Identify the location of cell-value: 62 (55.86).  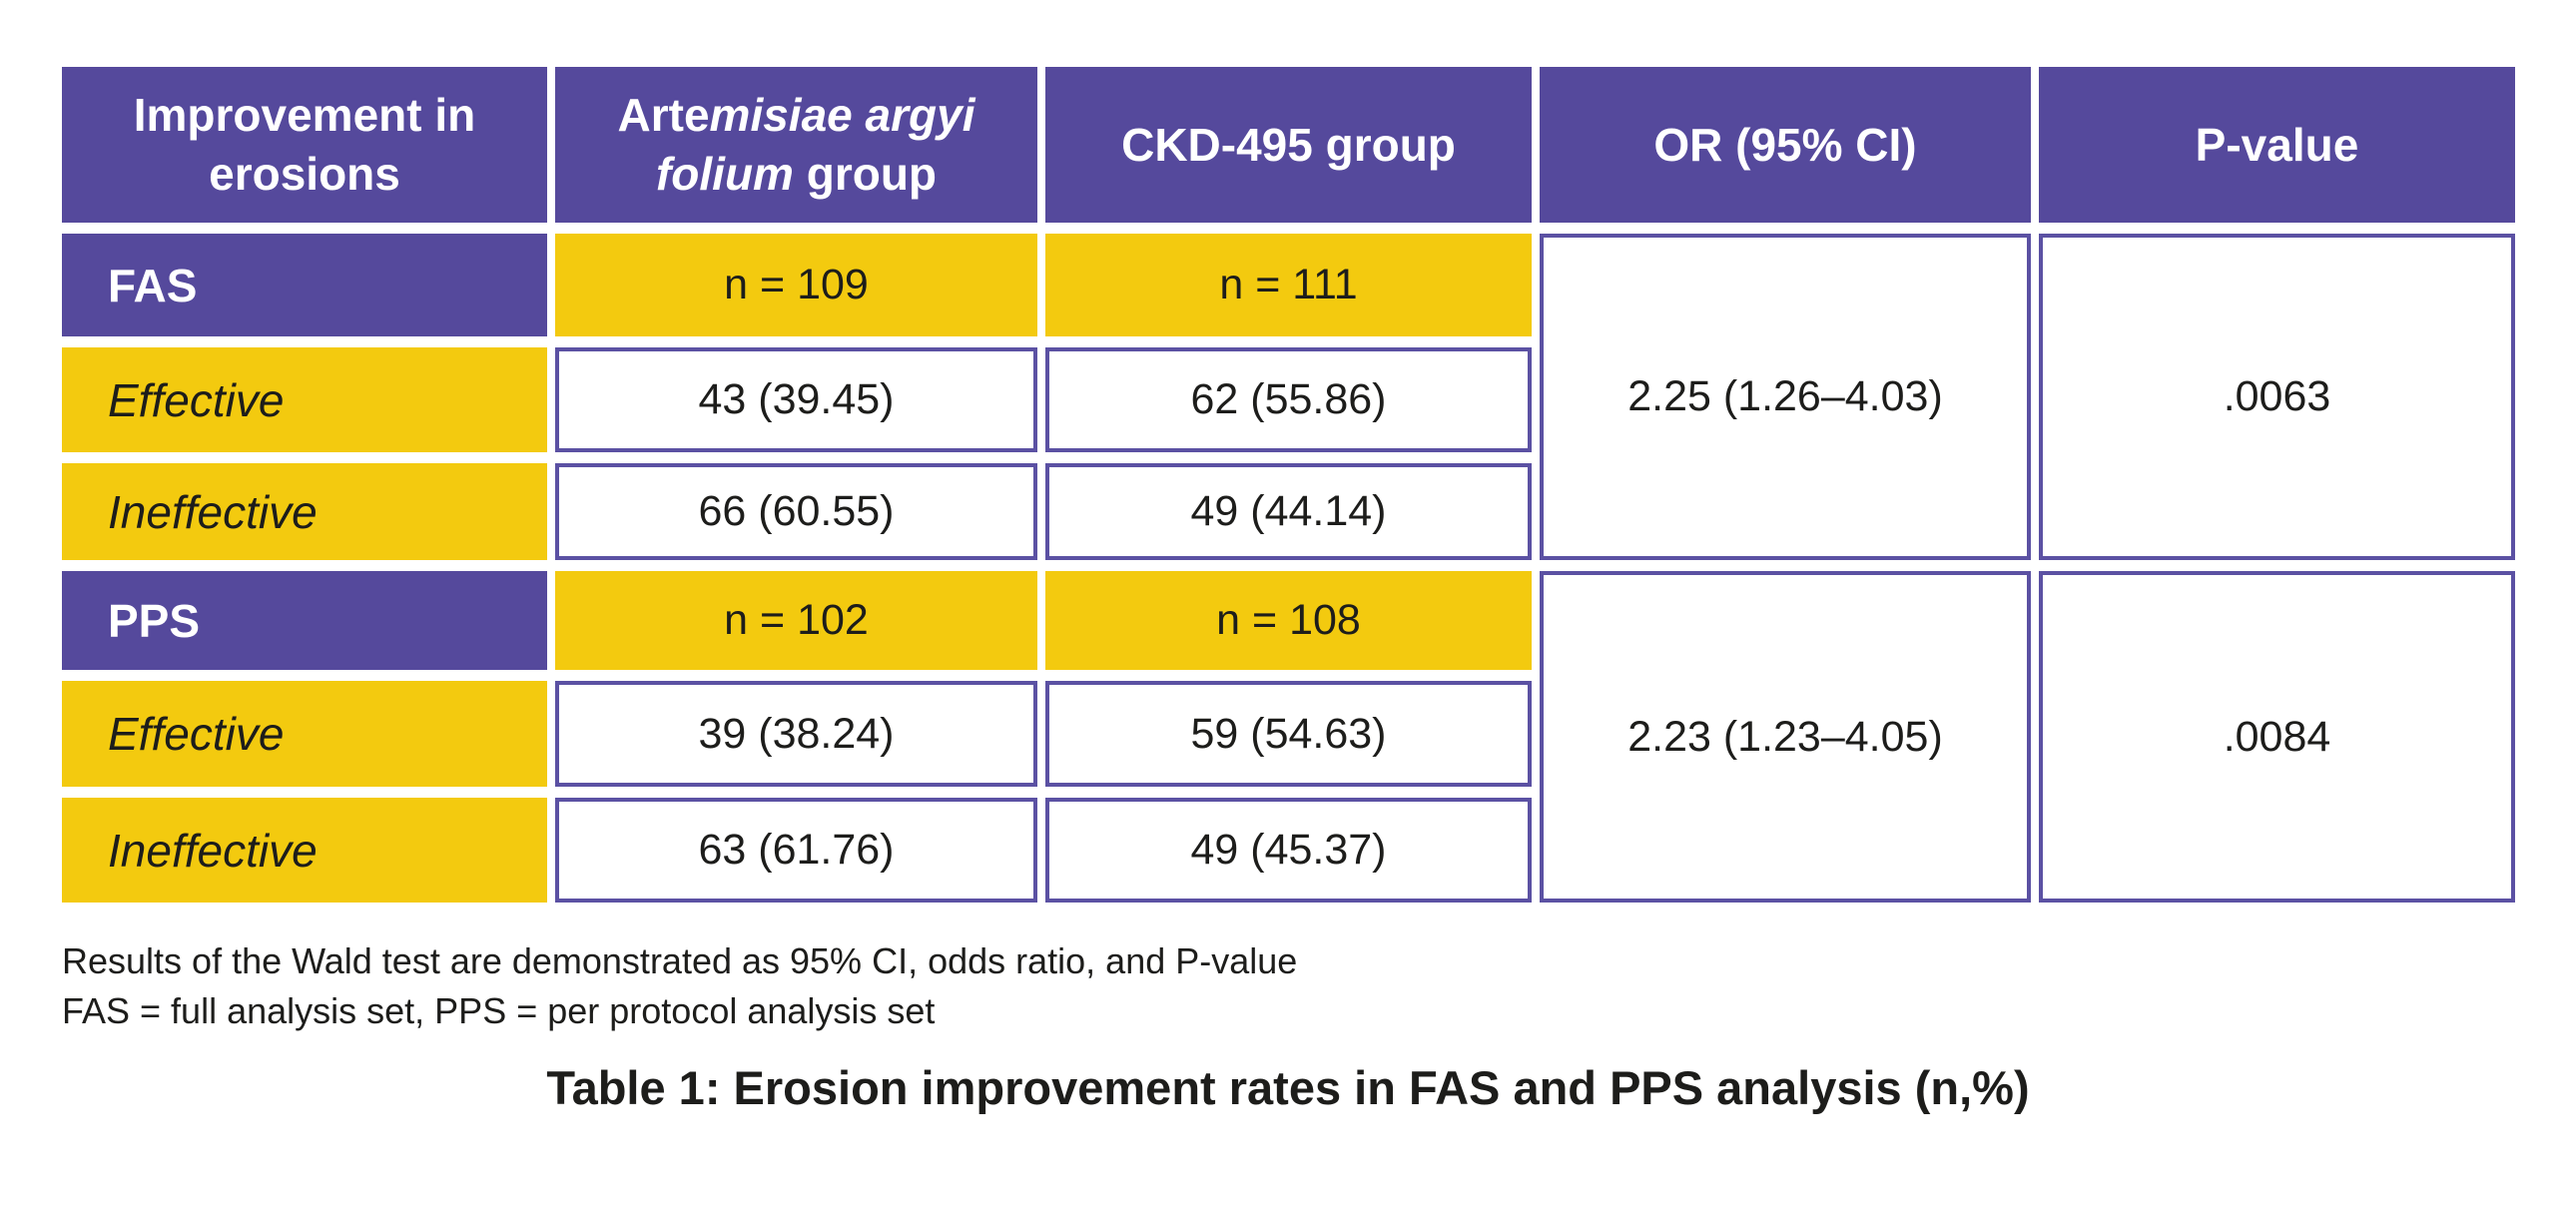
(1288, 399).